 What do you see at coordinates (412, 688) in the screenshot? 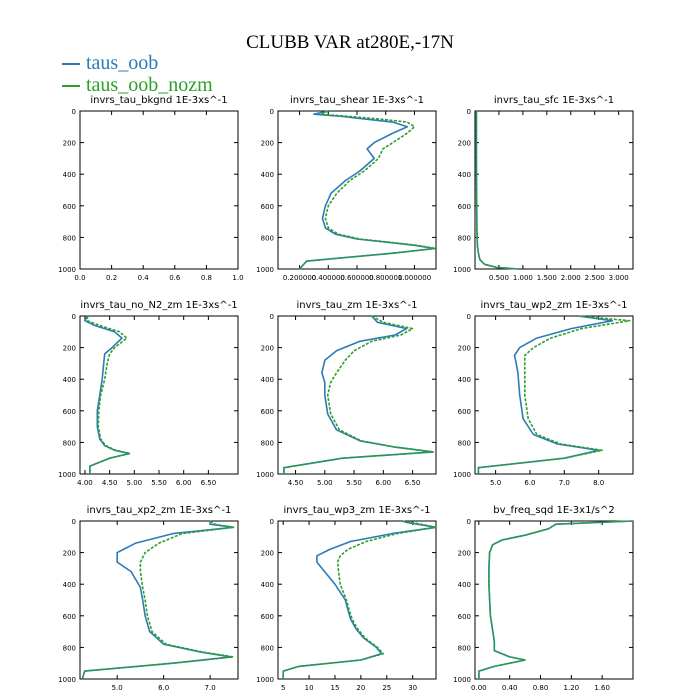
I see `x-tick-label: 30` at bounding box center [412, 688].